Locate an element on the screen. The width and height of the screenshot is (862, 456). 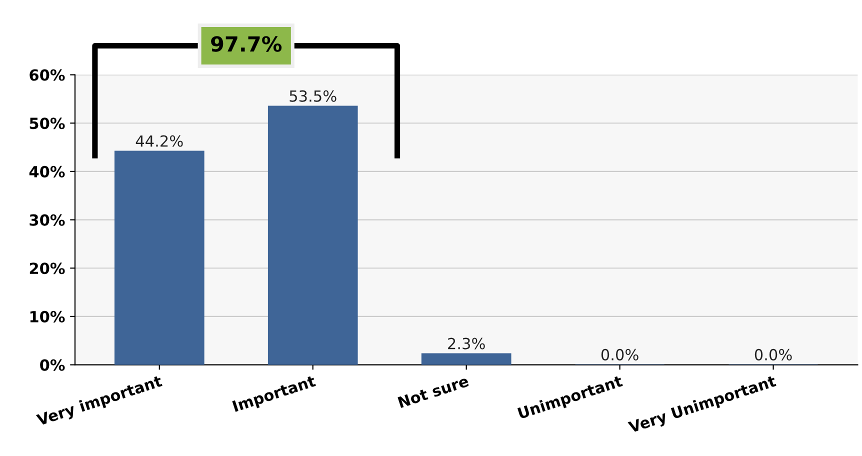
x-tick-label: Not sure is located at coordinates (434, 391).